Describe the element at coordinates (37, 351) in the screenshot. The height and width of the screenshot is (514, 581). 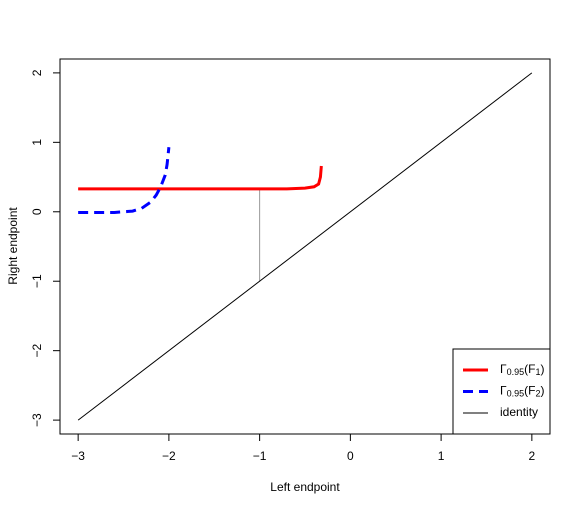
I see `y-tick-label: −2` at that location.